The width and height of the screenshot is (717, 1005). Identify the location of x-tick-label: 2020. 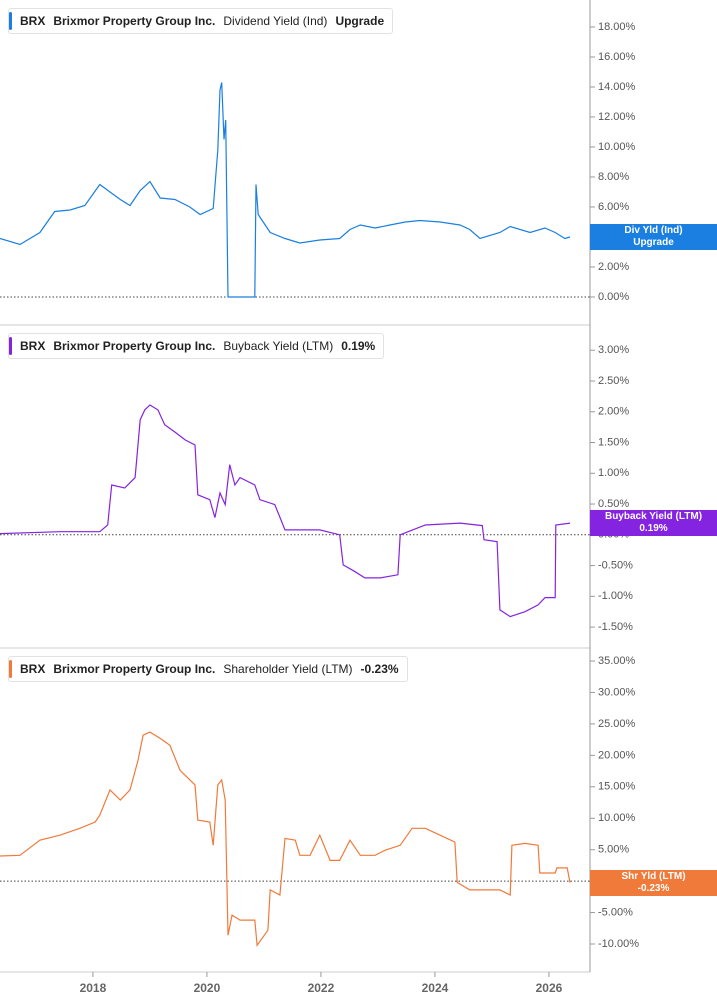
(207, 988).